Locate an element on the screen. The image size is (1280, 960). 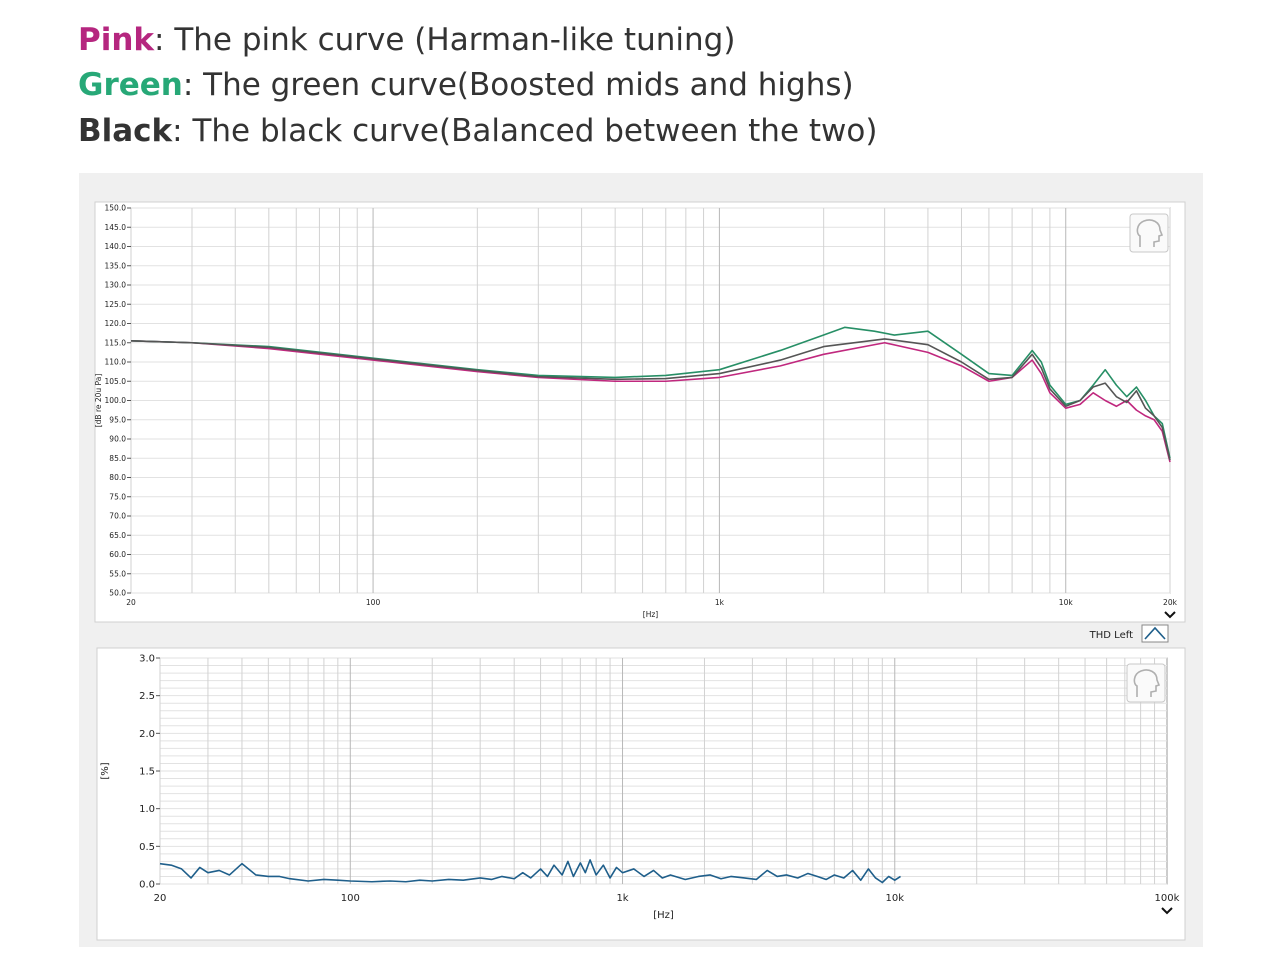
chart1-ytick-label: 140.0 is located at coordinates (116, 246).